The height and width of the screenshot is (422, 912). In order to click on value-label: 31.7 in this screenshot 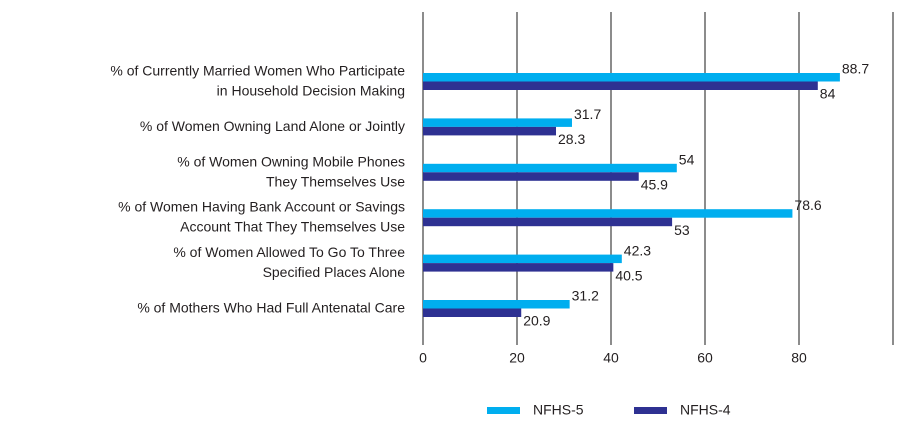, I will do `click(587, 114)`.